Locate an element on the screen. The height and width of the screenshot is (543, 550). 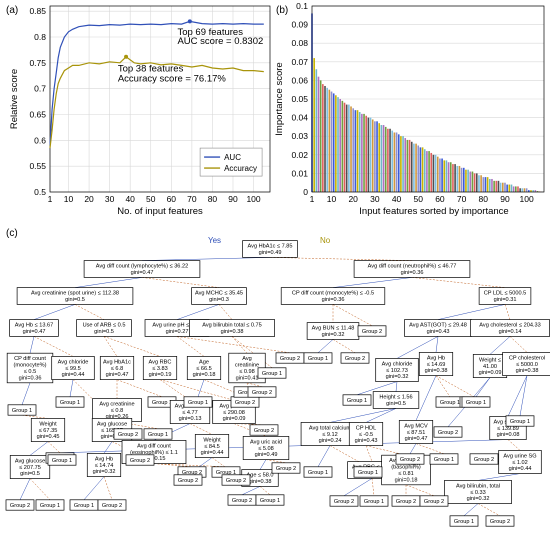
y-tick-label: 0.6 is located at coordinates (40, 140).